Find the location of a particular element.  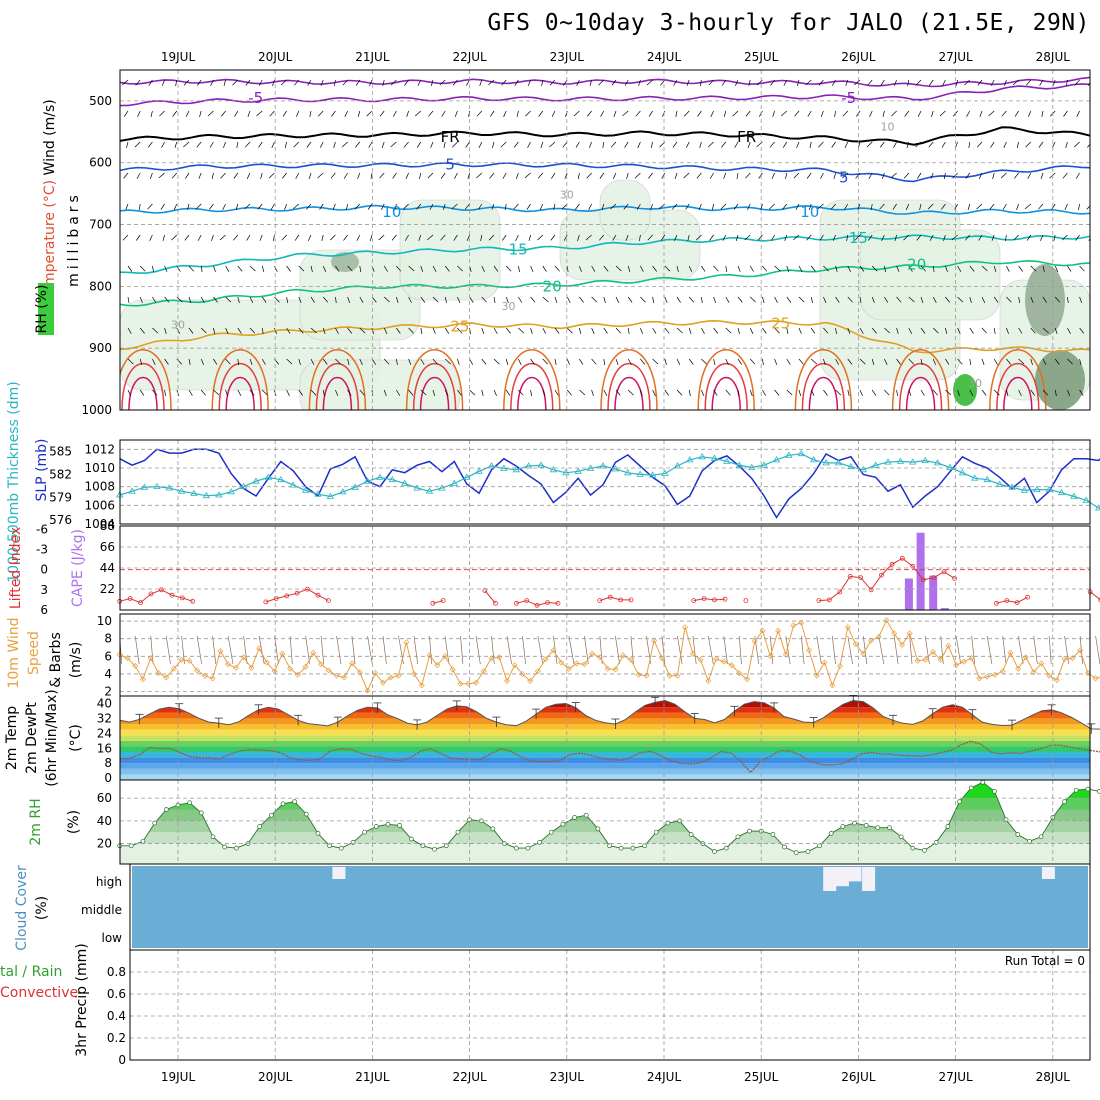

dewpoint-line is located at coordinates (609, 757).